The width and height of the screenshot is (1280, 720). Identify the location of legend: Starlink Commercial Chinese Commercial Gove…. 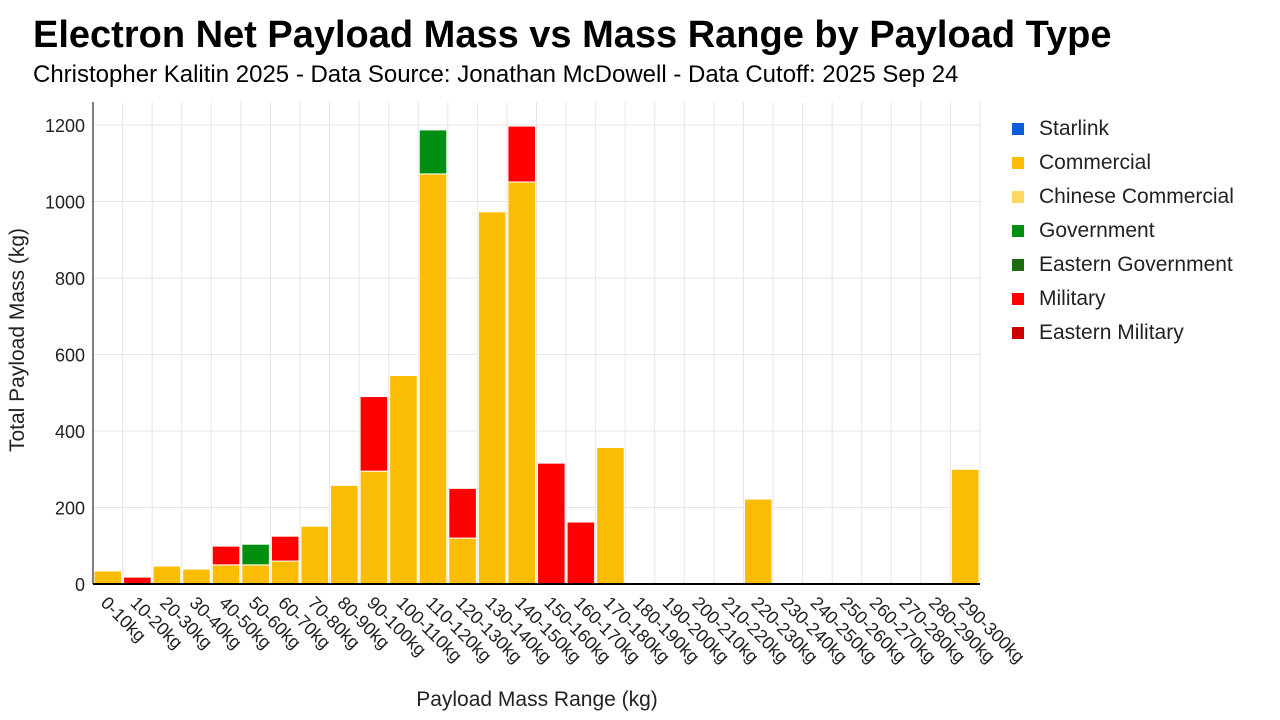
(1123, 231).